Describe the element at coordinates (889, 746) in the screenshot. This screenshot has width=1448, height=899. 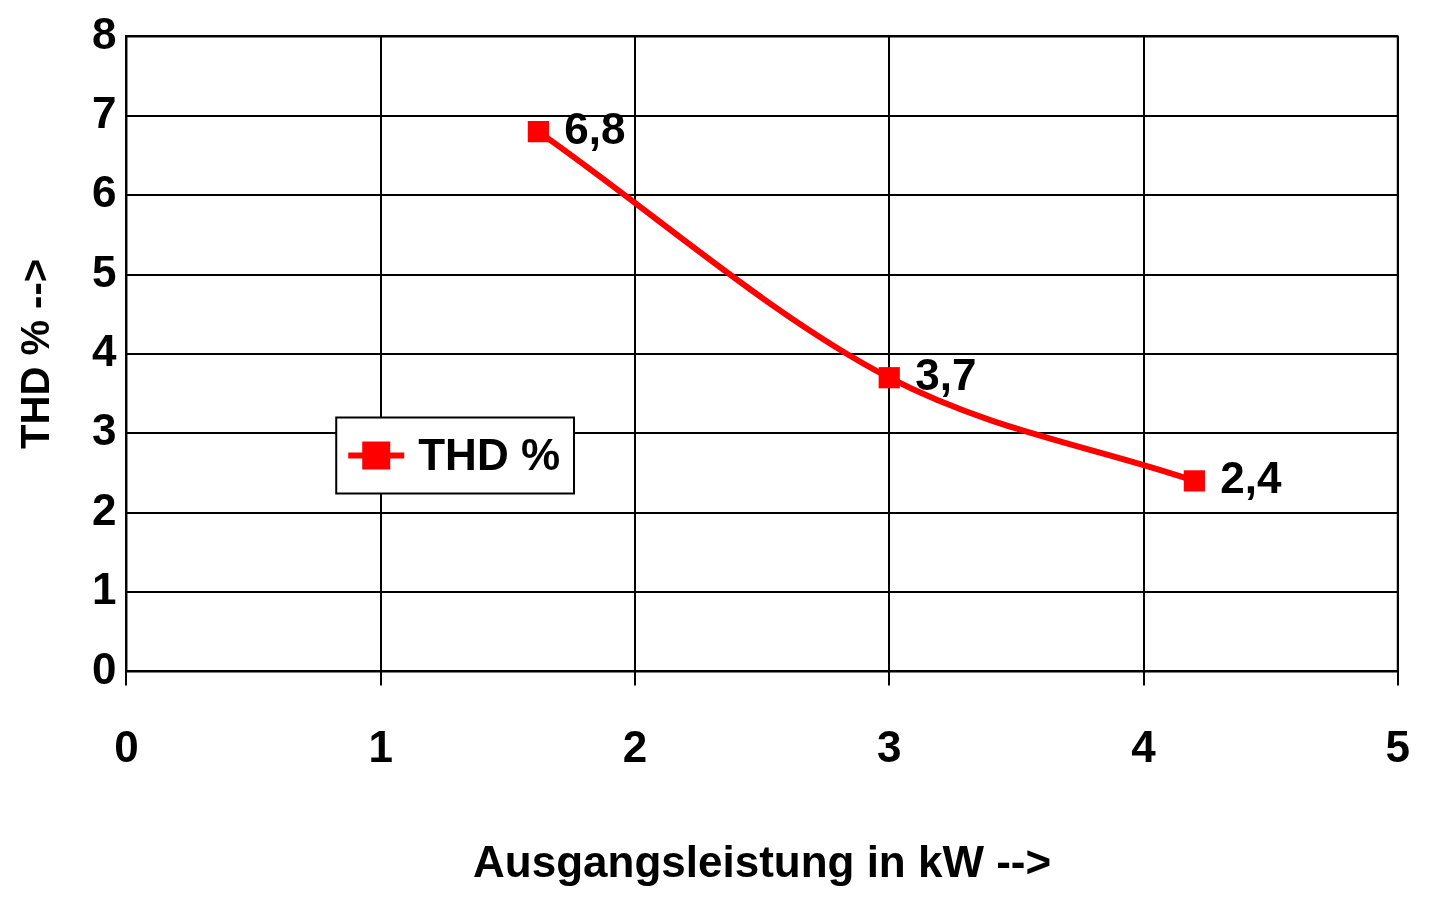
I see `x-tick-label: 3` at that location.